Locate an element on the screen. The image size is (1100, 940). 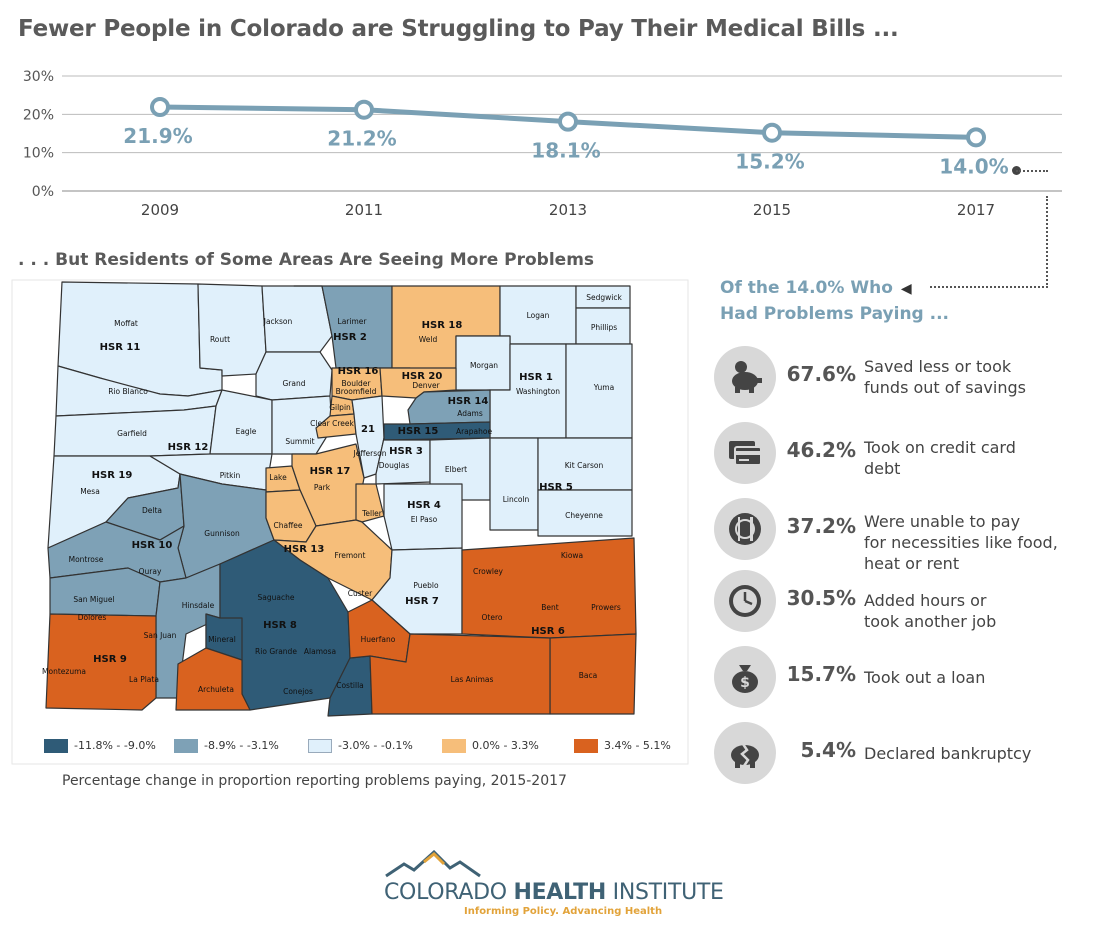
stat-description: Took on credit card debt is located at coordinates (974, 458).